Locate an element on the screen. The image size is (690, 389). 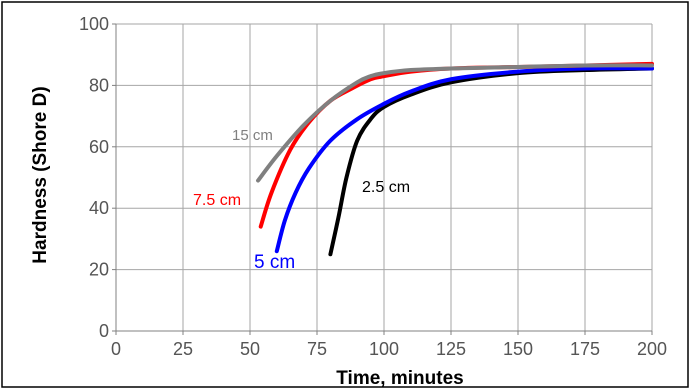
x-tick-label: 125 is located at coordinates (451, 349).